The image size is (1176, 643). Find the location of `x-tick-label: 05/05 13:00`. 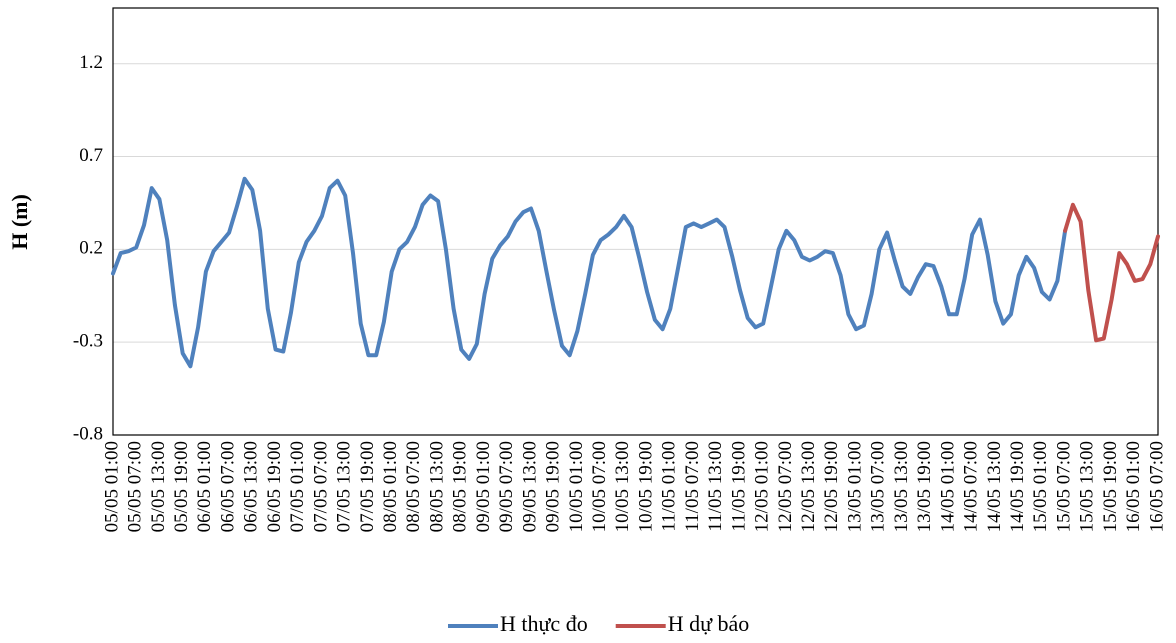

x-tick-label: 05/05 13:00 is located at coordinates (158, 486).